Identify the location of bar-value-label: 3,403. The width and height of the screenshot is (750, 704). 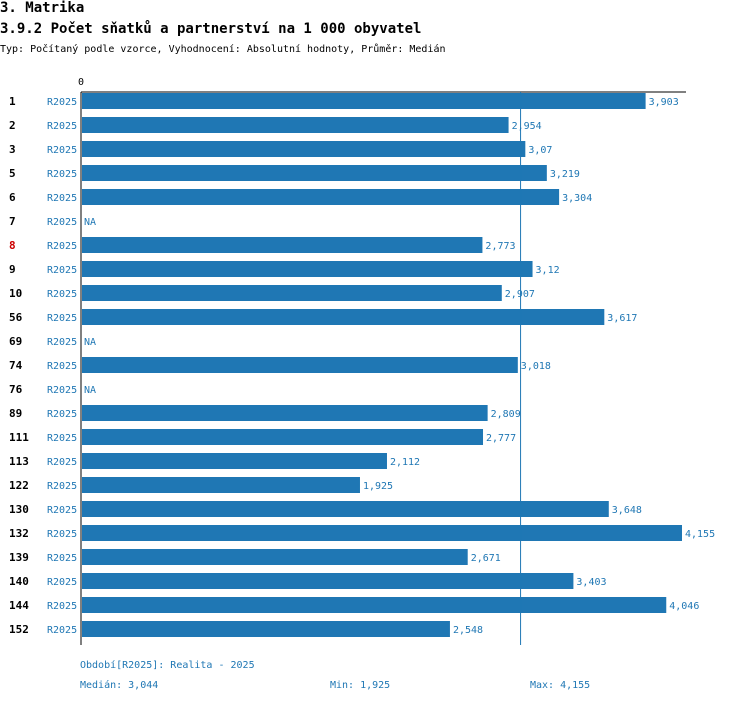
(591, 582).